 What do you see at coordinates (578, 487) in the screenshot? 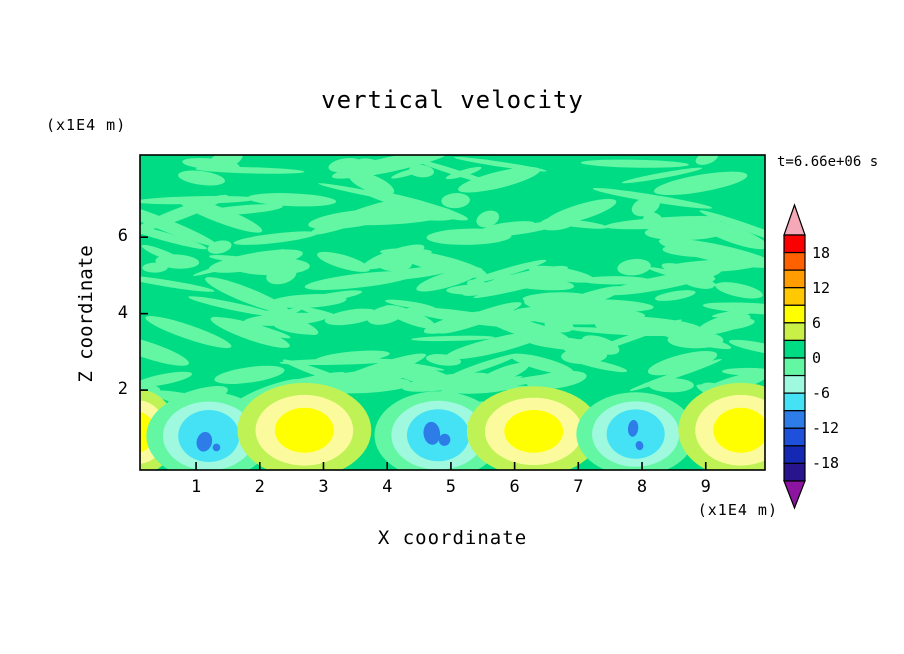
I see `x-tick-label-7: 7` at bounding box center [578, 487].